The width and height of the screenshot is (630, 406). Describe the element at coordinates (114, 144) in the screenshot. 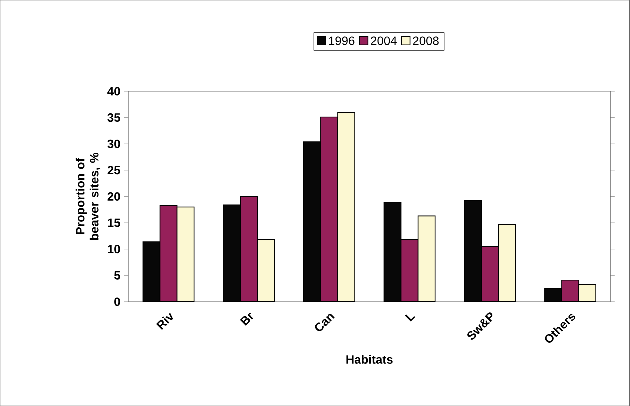

I see `y-tick-label: 30` at that location.